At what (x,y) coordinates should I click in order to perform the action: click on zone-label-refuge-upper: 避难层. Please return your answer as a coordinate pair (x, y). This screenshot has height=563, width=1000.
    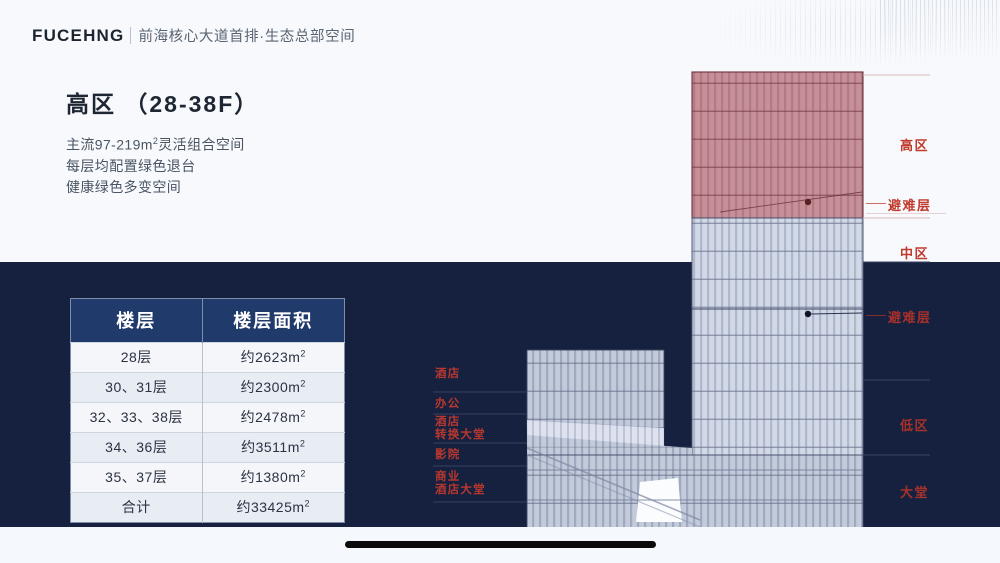
    Looking at the image, I should click on (910, 205).